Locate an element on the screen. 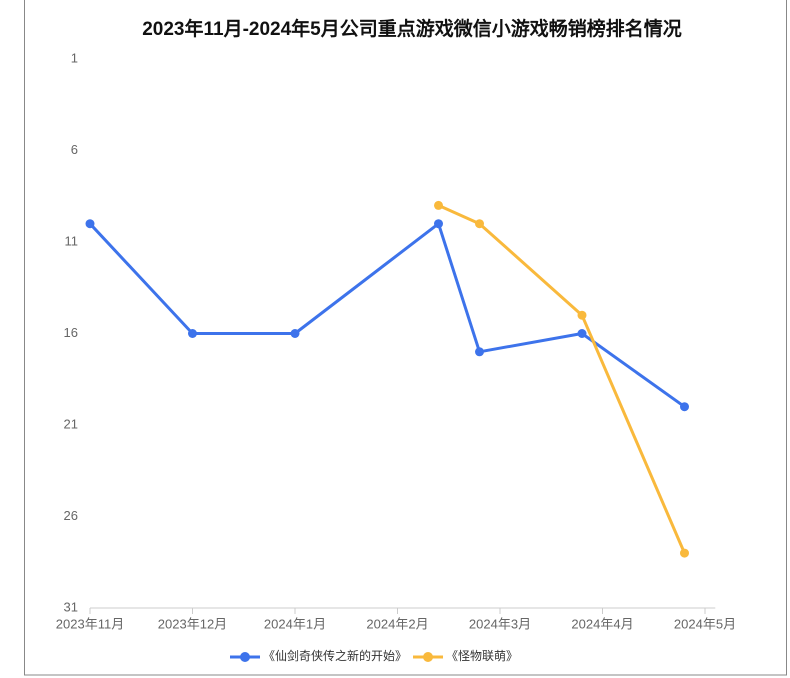  legend-label: 《仙剑奇侠传之新的开始》 is located at coordinates (335, 655).